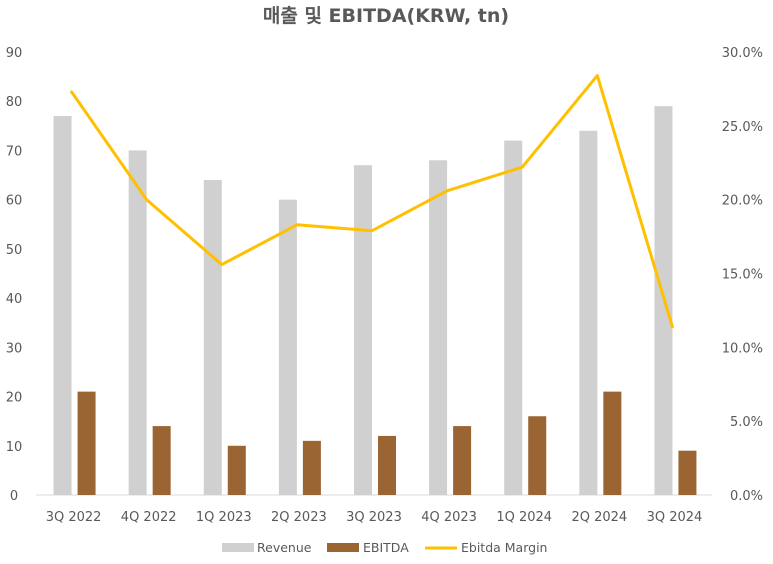  What do you see at coordinates (14, 53) in the screenshot?
I see `y-left-tick-label: 90` at bounding box center [14, 53].